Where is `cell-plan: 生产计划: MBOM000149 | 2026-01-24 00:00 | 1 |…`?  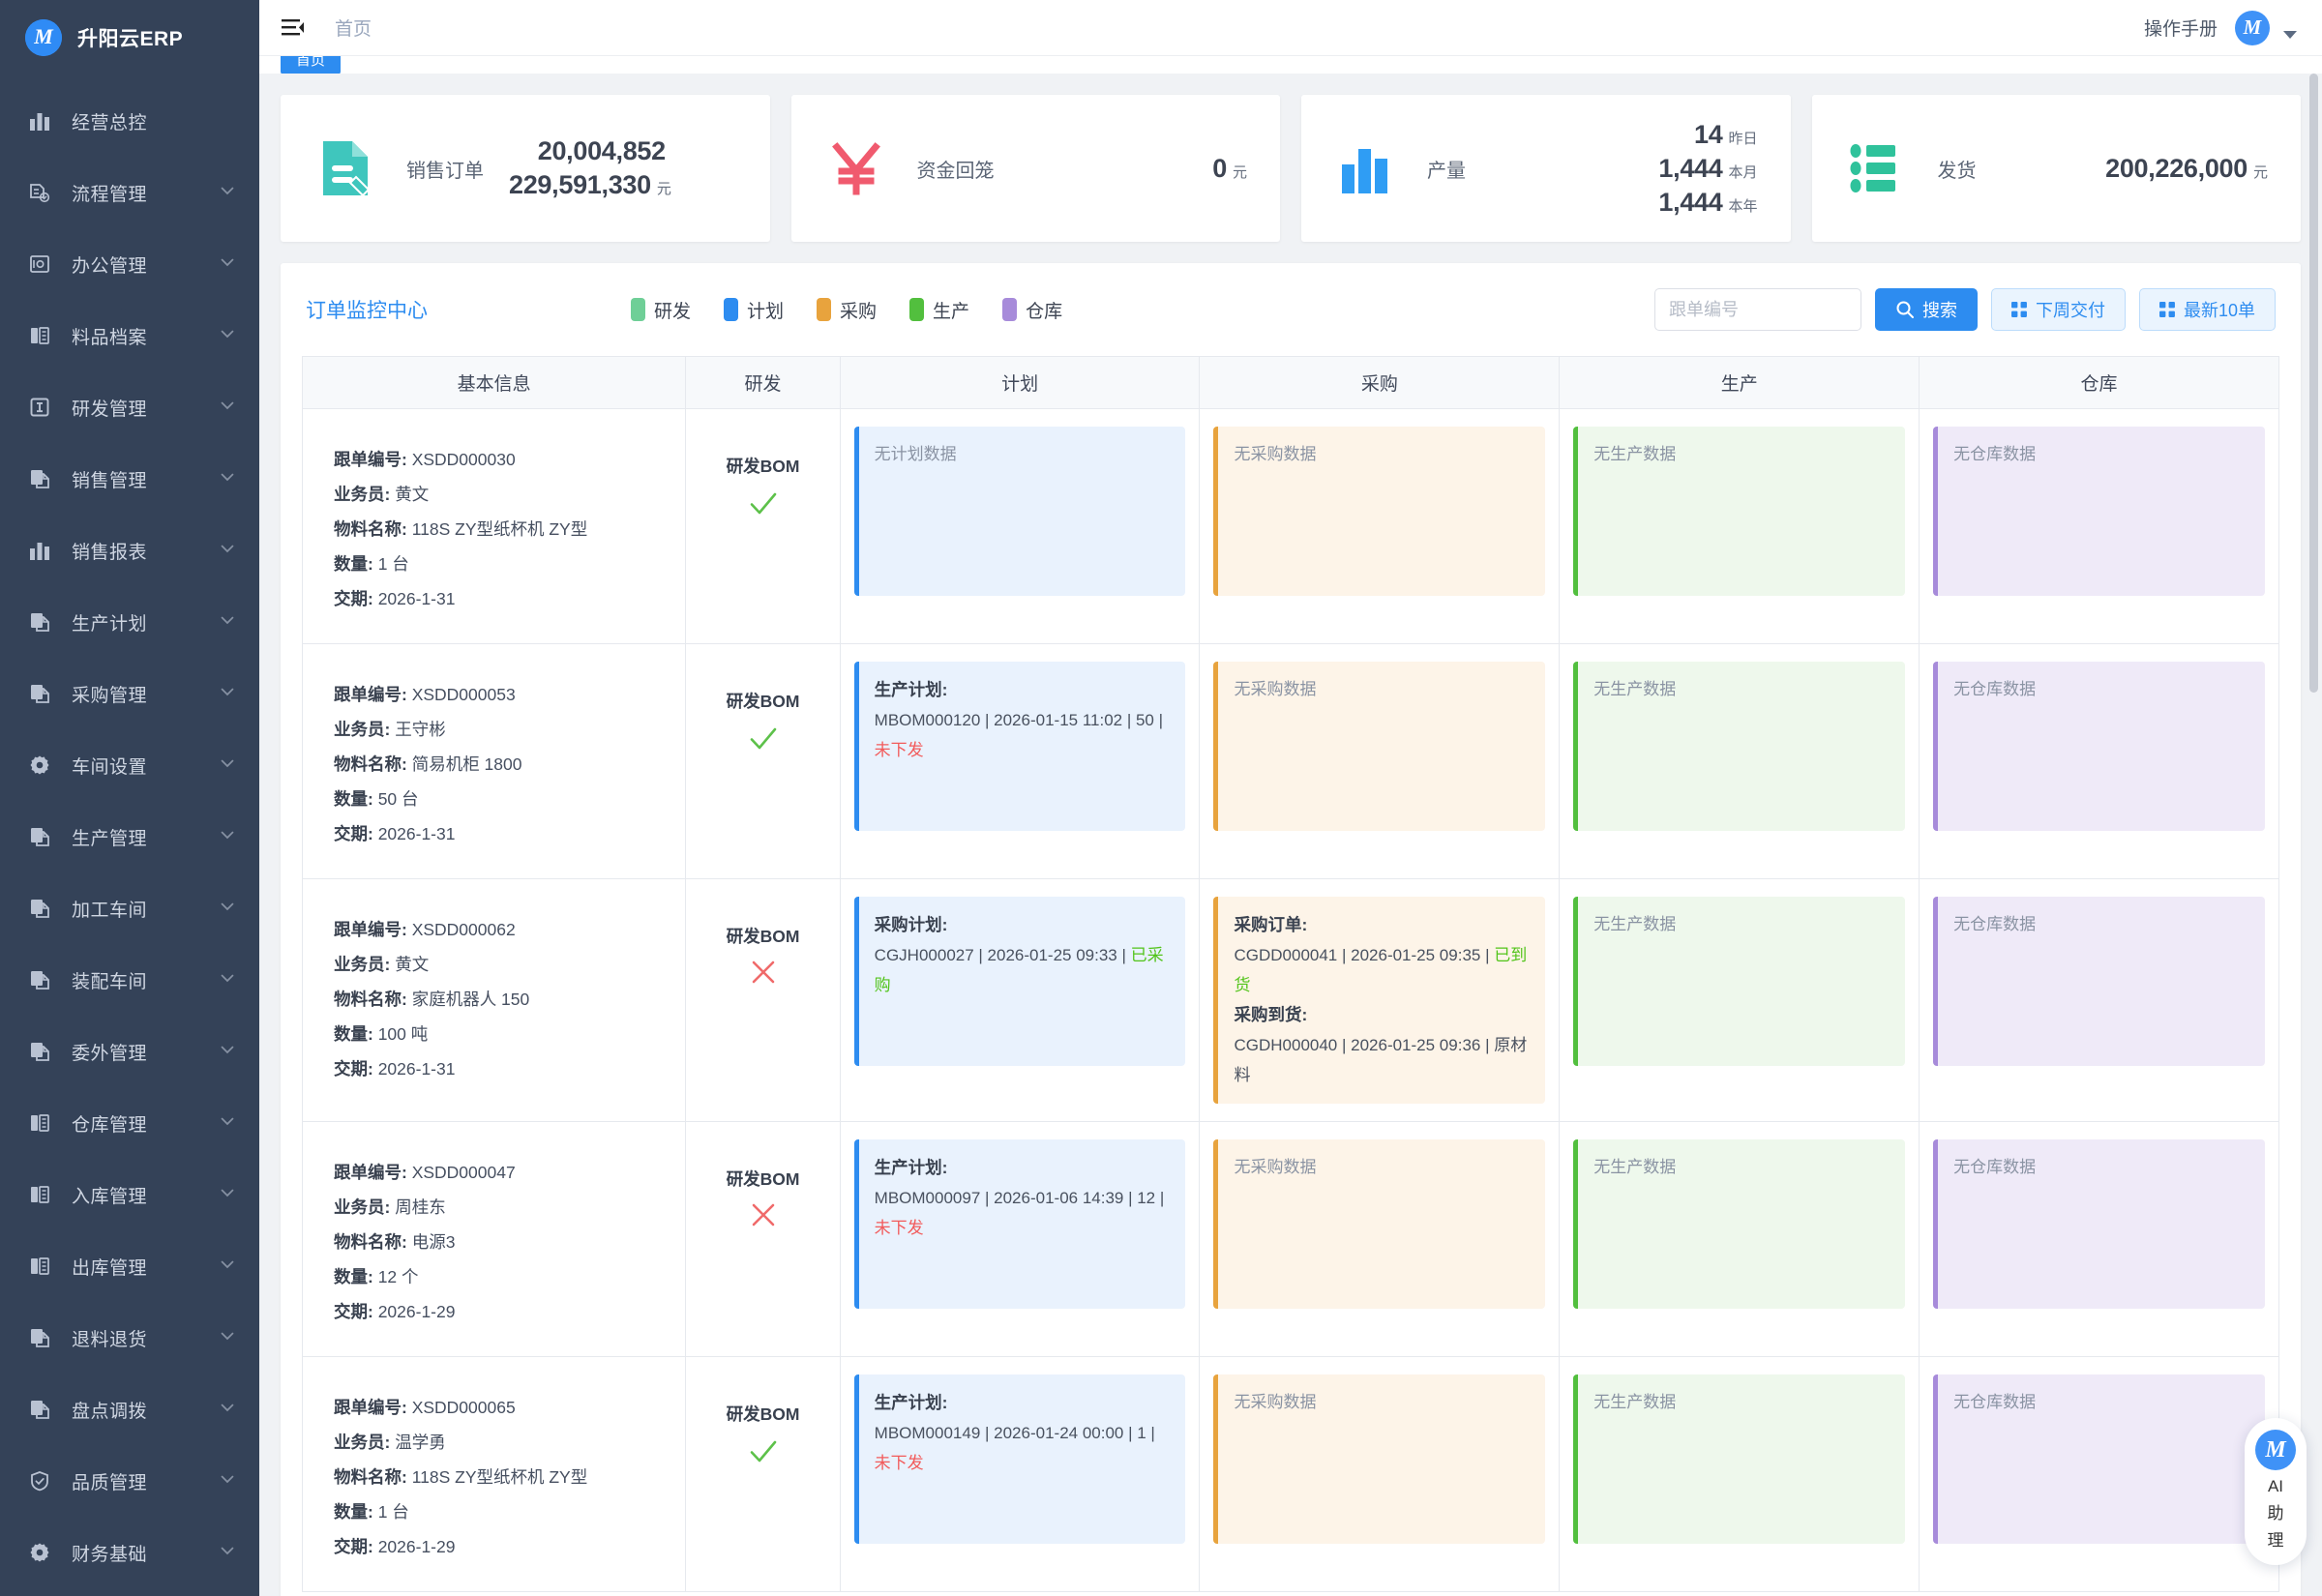 cell-plan: 生产计划: MBOM000149 | 2026-01-24 00:00 | 1 |… is located at coordinates (1020, 1474).